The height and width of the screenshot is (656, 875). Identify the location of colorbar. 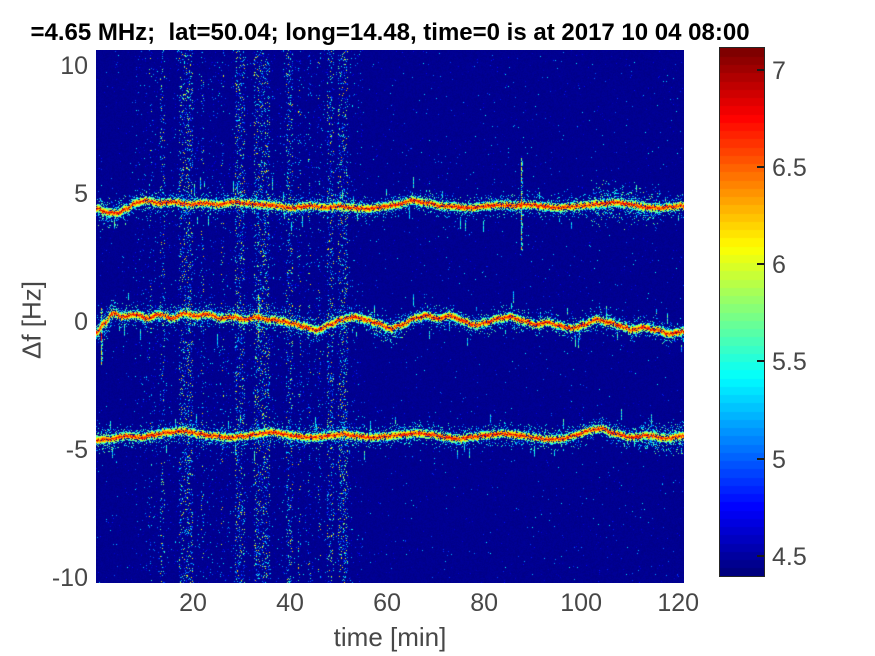
(742, 312).